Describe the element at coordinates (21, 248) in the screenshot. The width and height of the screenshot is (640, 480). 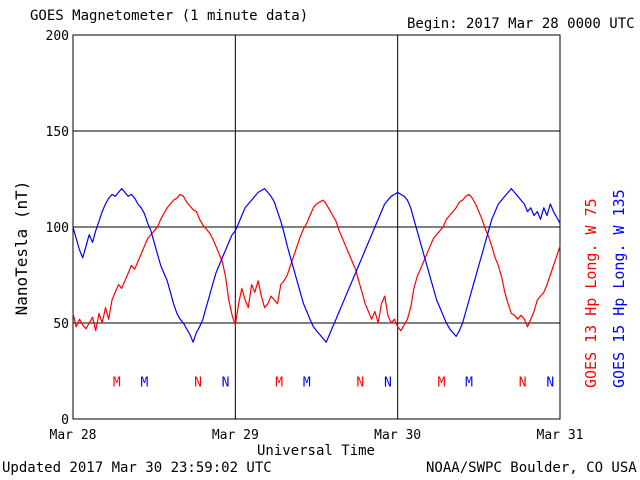
I see `y-axis-label: NanoTesla (nT)` at that location.